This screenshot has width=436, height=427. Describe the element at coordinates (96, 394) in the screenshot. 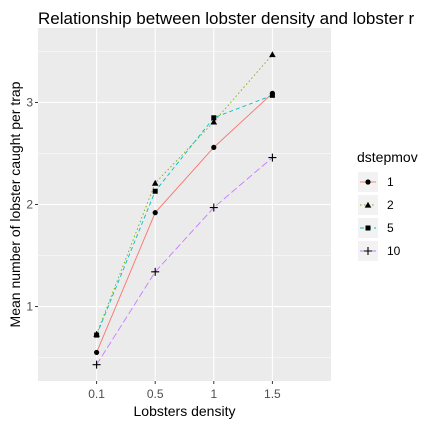

I see `x-tick-label: 0.1` at that location.